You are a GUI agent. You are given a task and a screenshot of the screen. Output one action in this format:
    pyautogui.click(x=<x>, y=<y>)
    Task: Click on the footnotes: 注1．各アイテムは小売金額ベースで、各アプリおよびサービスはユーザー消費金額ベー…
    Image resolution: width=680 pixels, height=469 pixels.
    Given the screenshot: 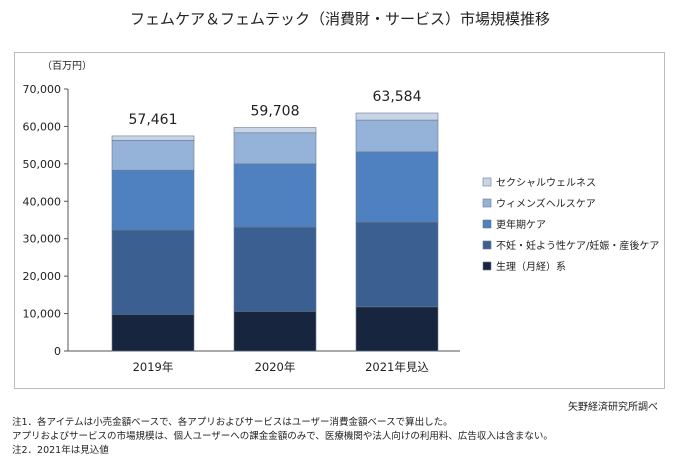 What is the action you would take?
    pyautogui.click(x=282, y=437)
    